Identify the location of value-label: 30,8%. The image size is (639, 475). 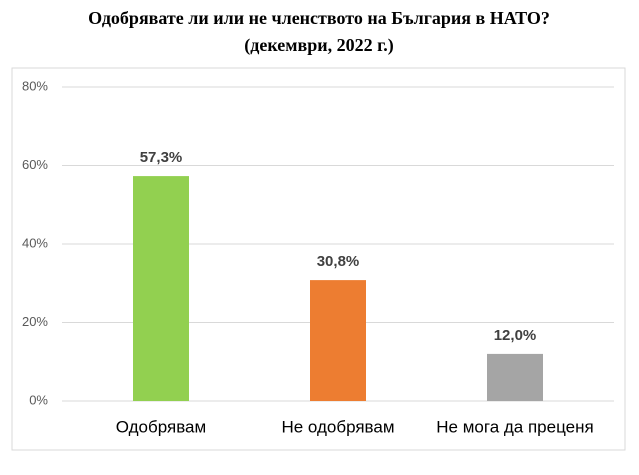
(338, 261).